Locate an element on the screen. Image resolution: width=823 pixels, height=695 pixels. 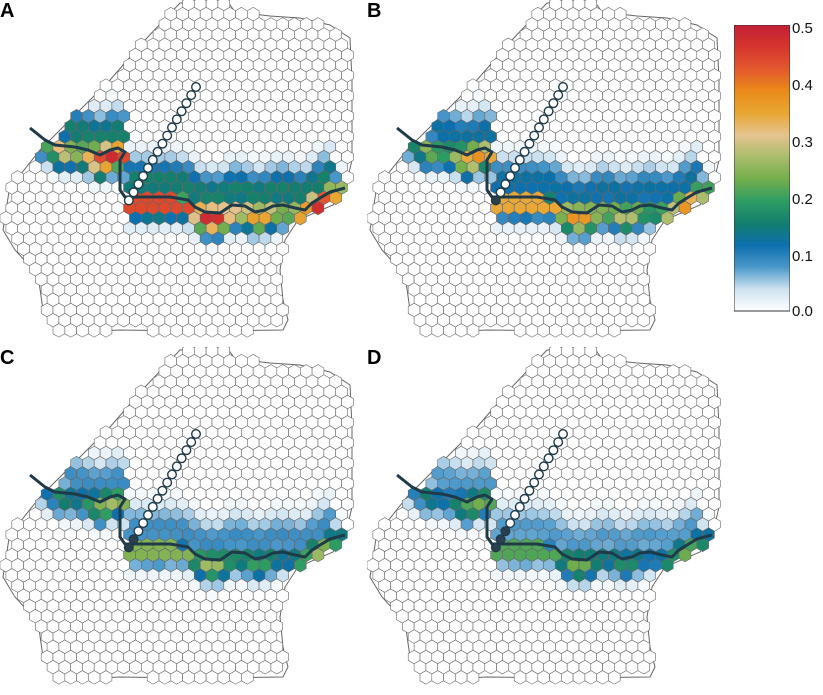
colorbar-tick: 0.3 is located at coordinates (802, 142).